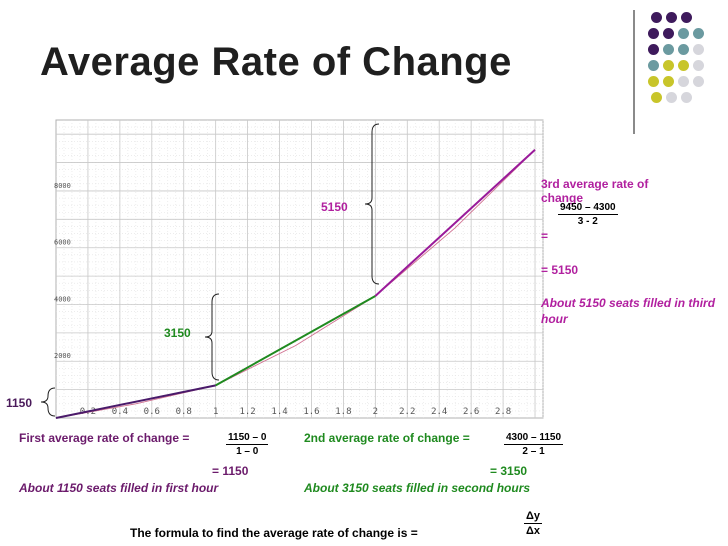  I want to click on second-rate-label: 2nd average rate of change =, so click(387, 438).